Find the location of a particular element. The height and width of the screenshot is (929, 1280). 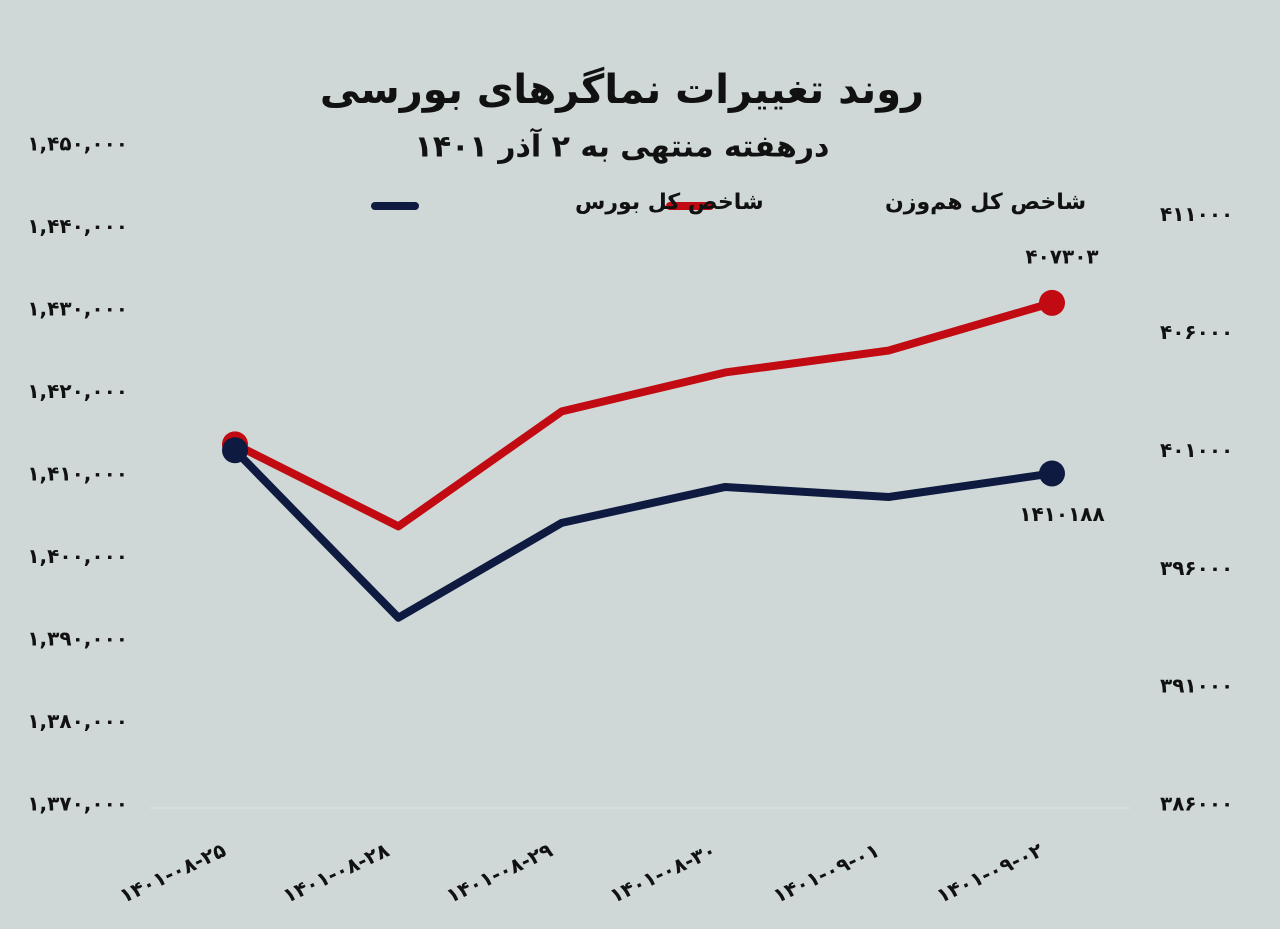

y-tick-label: ۱,۴۰۰,۰۰۰ is located at coordinates (77, 556).